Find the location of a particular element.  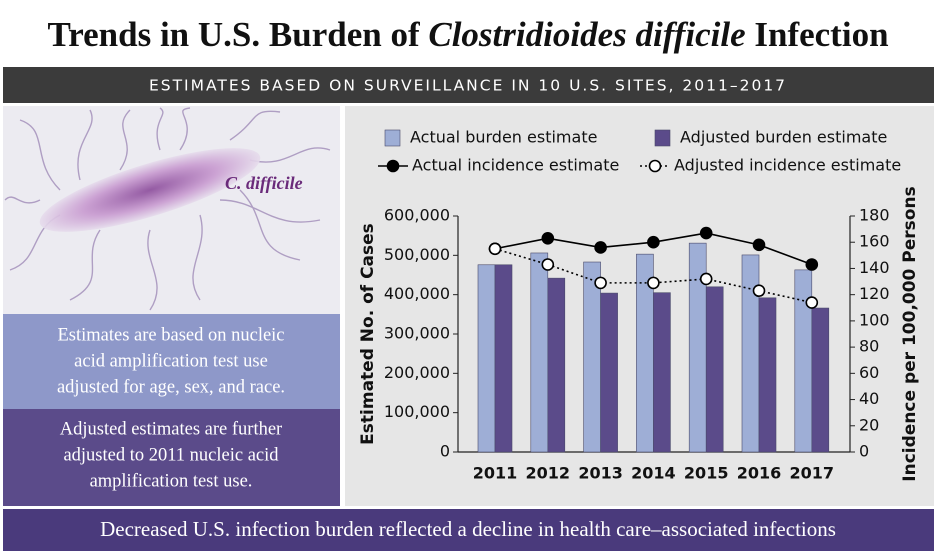

title-part: Trends in U.S. Burden of is located at coordinates (237, 34).